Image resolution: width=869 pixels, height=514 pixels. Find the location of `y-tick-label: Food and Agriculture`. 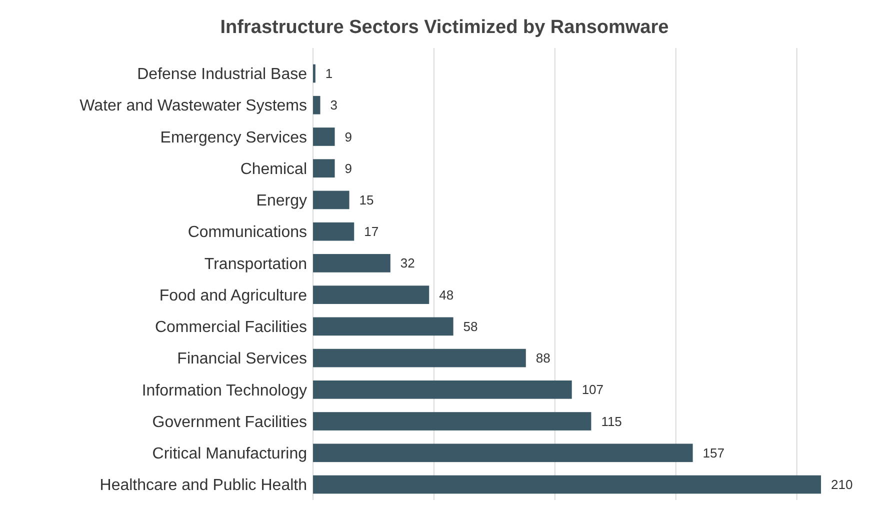

y-tick-label: Food and Agriculture is located at coordinates (233, 295).